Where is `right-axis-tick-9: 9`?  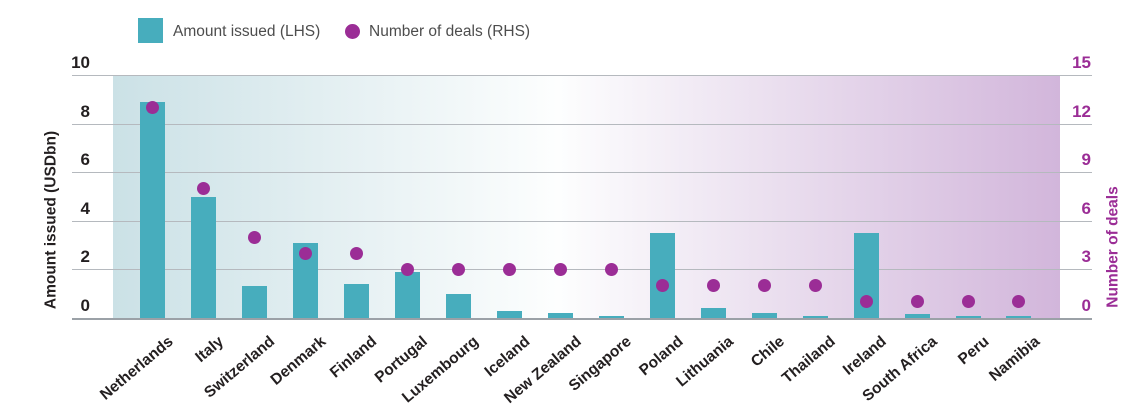
right-axis-tick-9: 9 is located at coordinates (1086, 160).